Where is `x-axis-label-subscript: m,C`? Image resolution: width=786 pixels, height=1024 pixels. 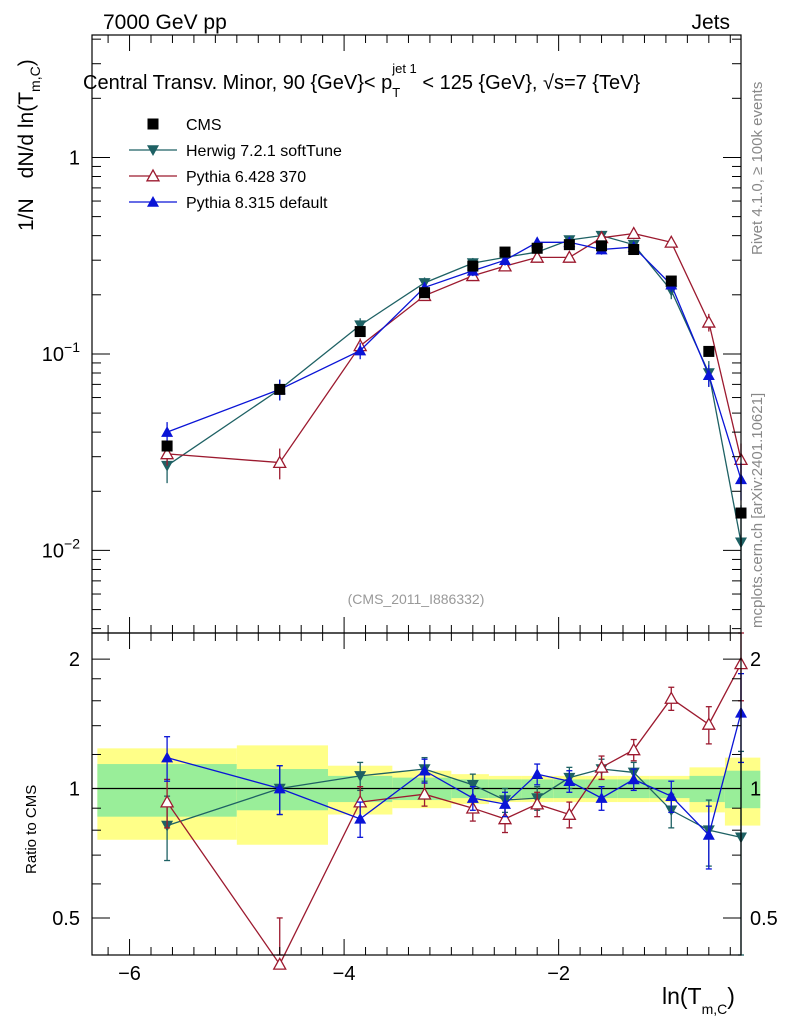 x-axis-label-subscript: m,C is located at coordinates (715, 1009).